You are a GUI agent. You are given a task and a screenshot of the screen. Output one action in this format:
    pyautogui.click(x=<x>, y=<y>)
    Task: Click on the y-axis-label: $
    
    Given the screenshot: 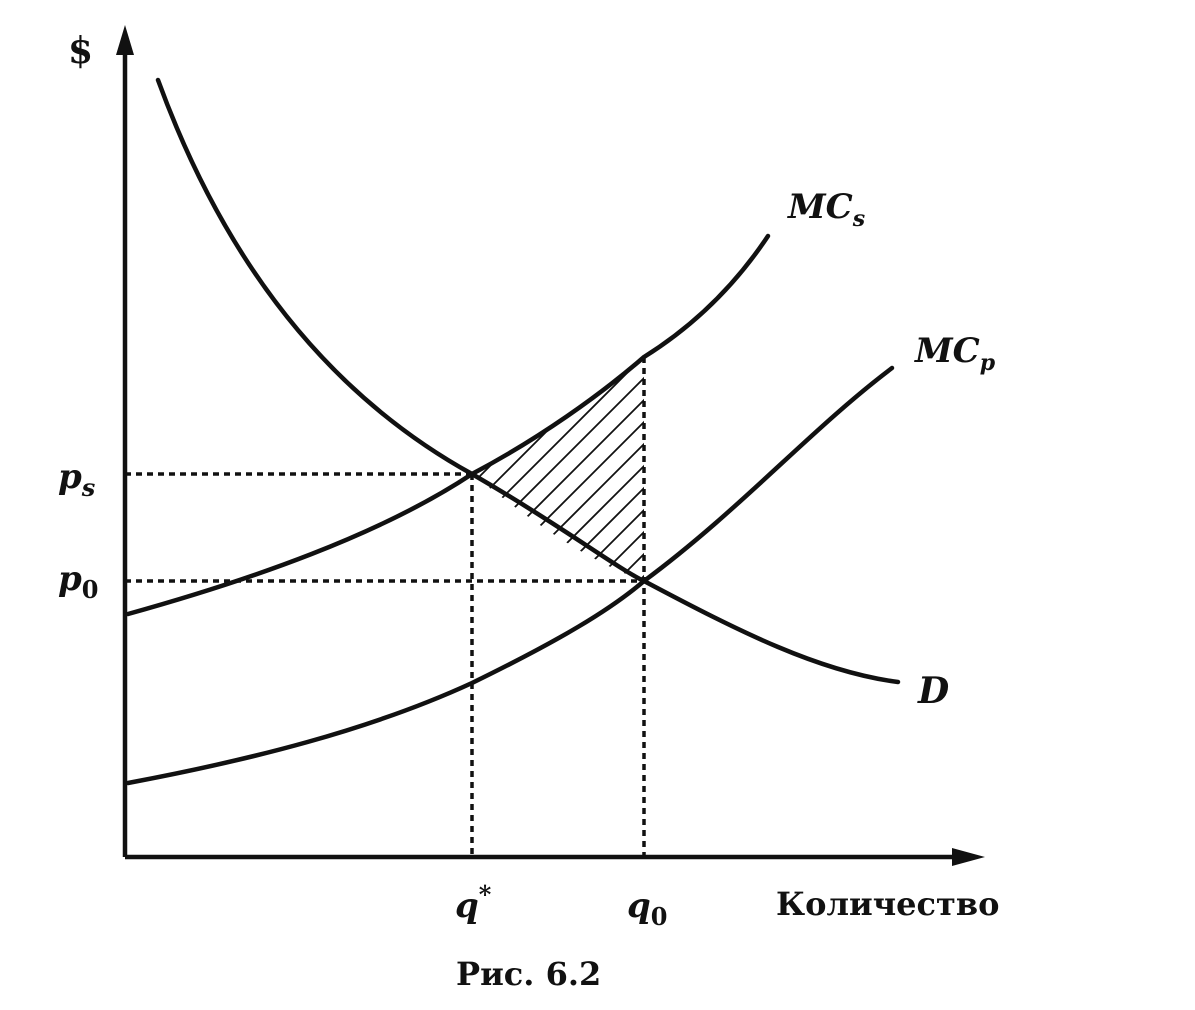 What is the action you would take?
    pyautogui.click(x=80, y=51)
    